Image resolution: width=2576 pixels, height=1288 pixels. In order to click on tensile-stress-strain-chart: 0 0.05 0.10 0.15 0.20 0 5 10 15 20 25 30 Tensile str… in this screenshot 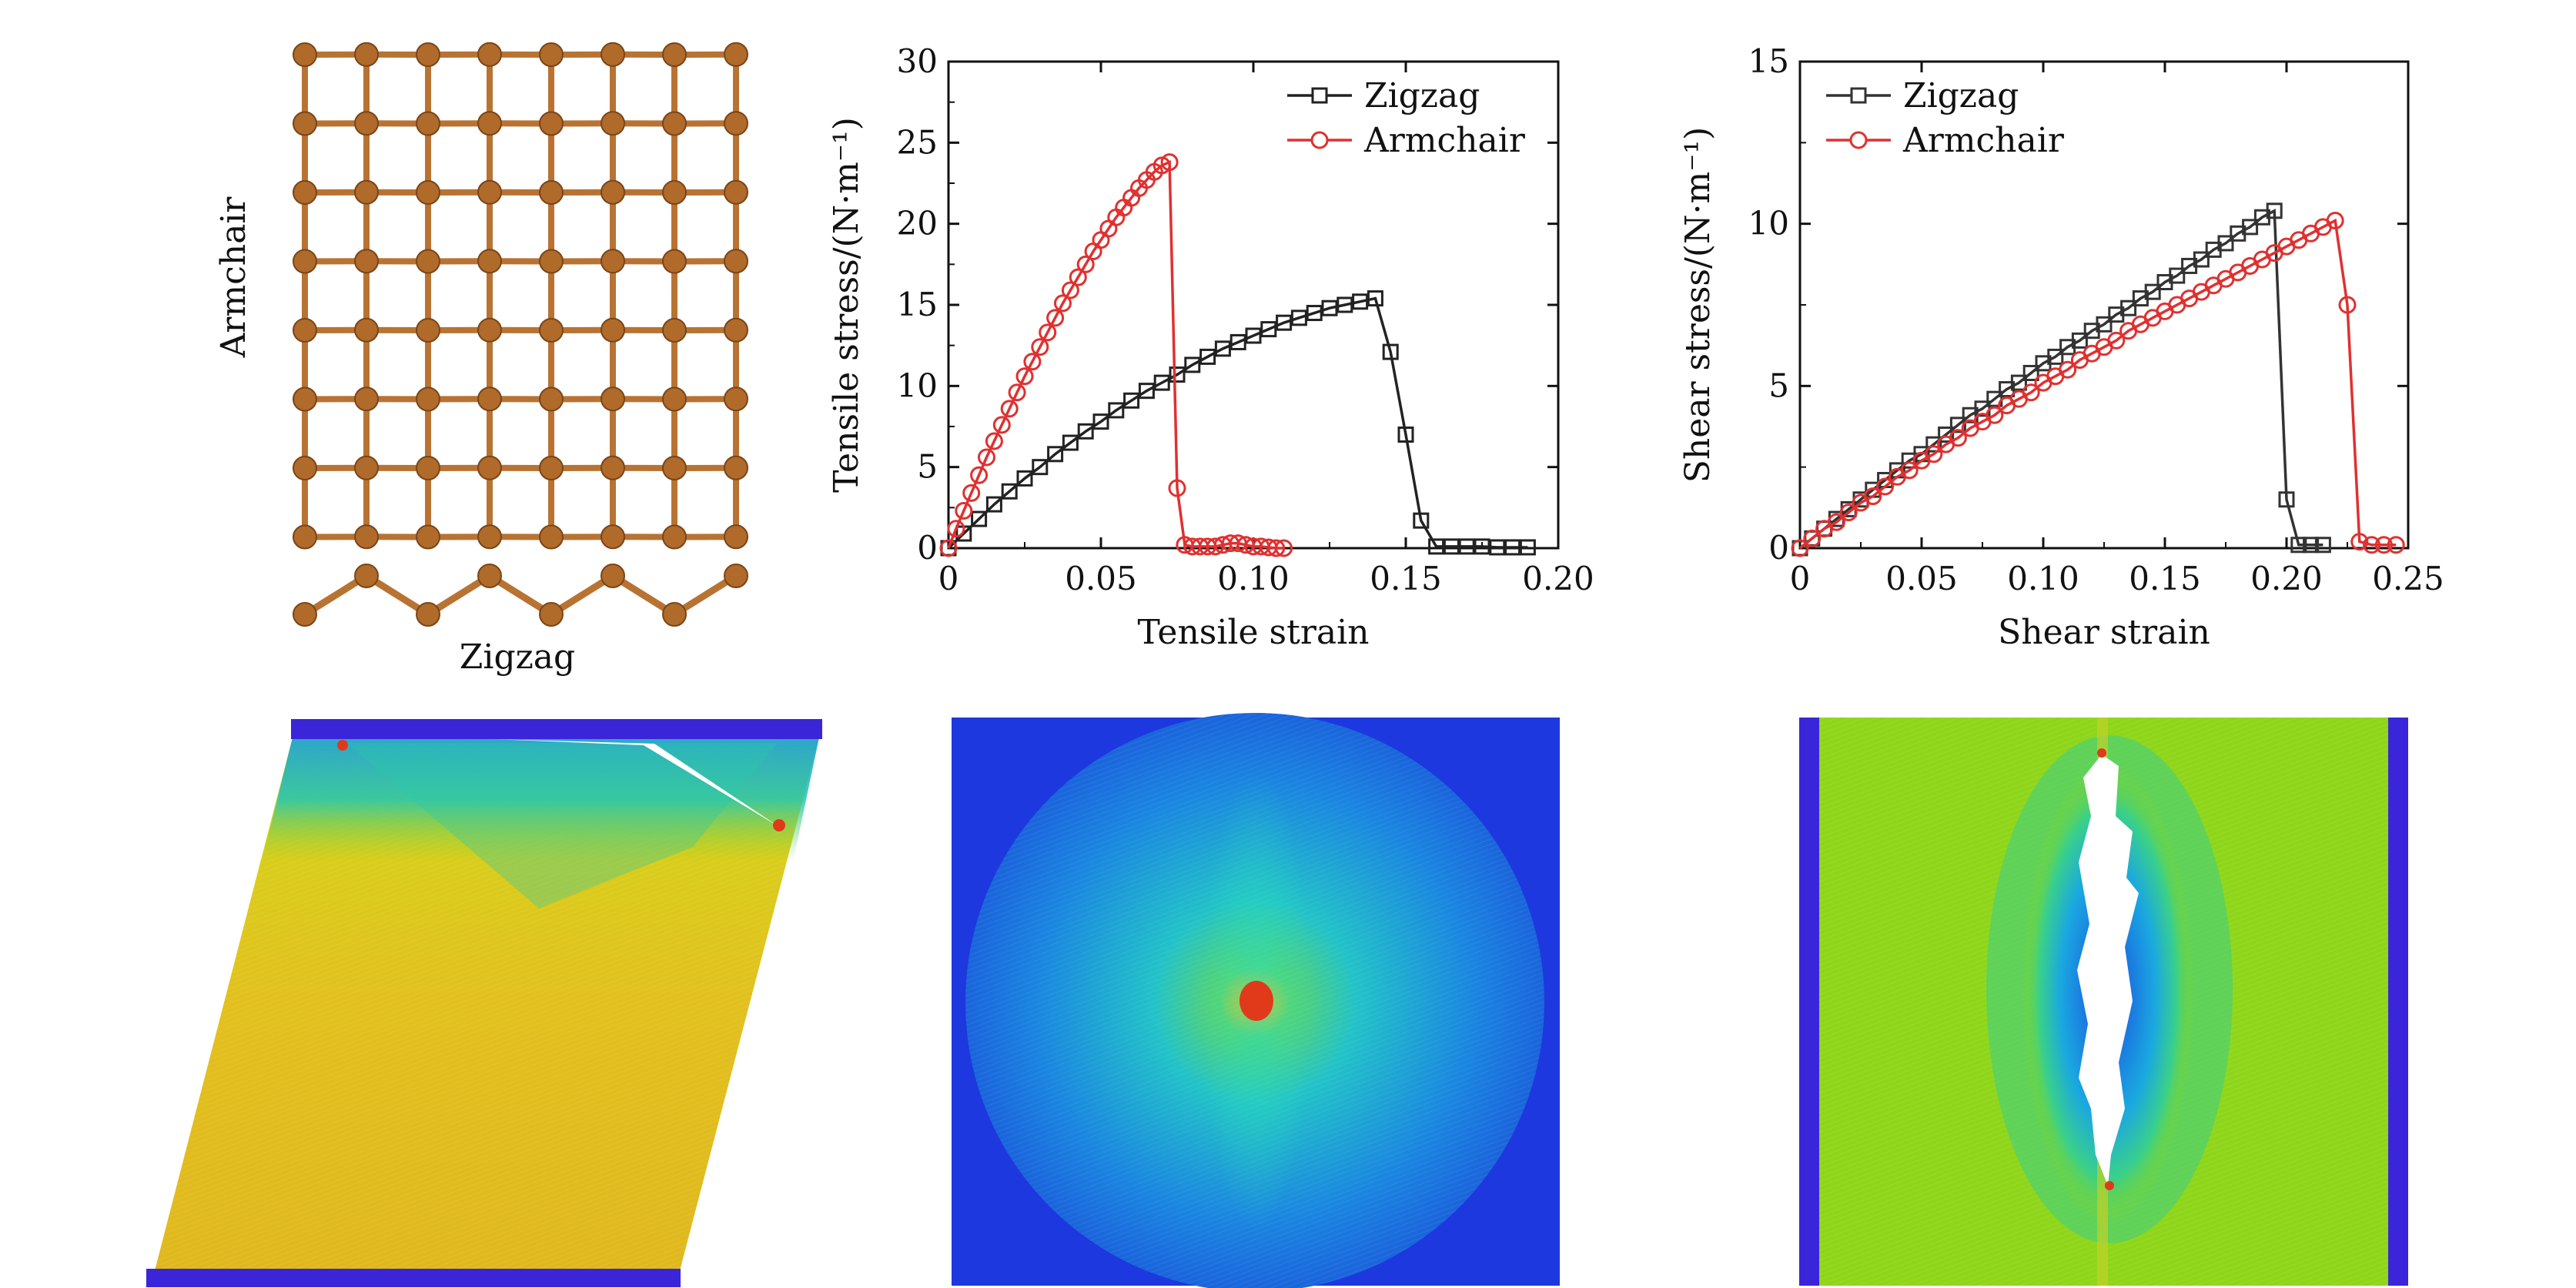, I will do `click(1211, 347)`.